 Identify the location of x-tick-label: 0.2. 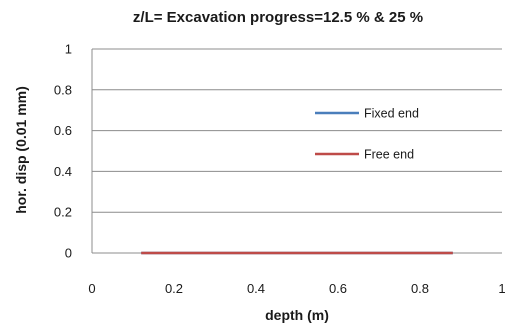
(174, 288).